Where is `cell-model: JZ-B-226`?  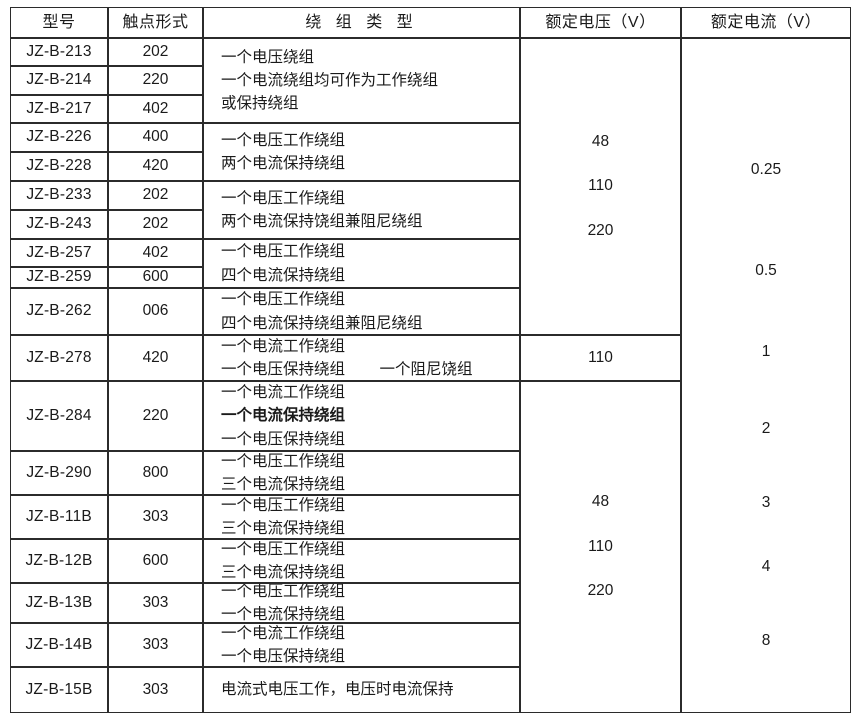 cell-model: JZ-B-226 is located at coordinates (59, 137).